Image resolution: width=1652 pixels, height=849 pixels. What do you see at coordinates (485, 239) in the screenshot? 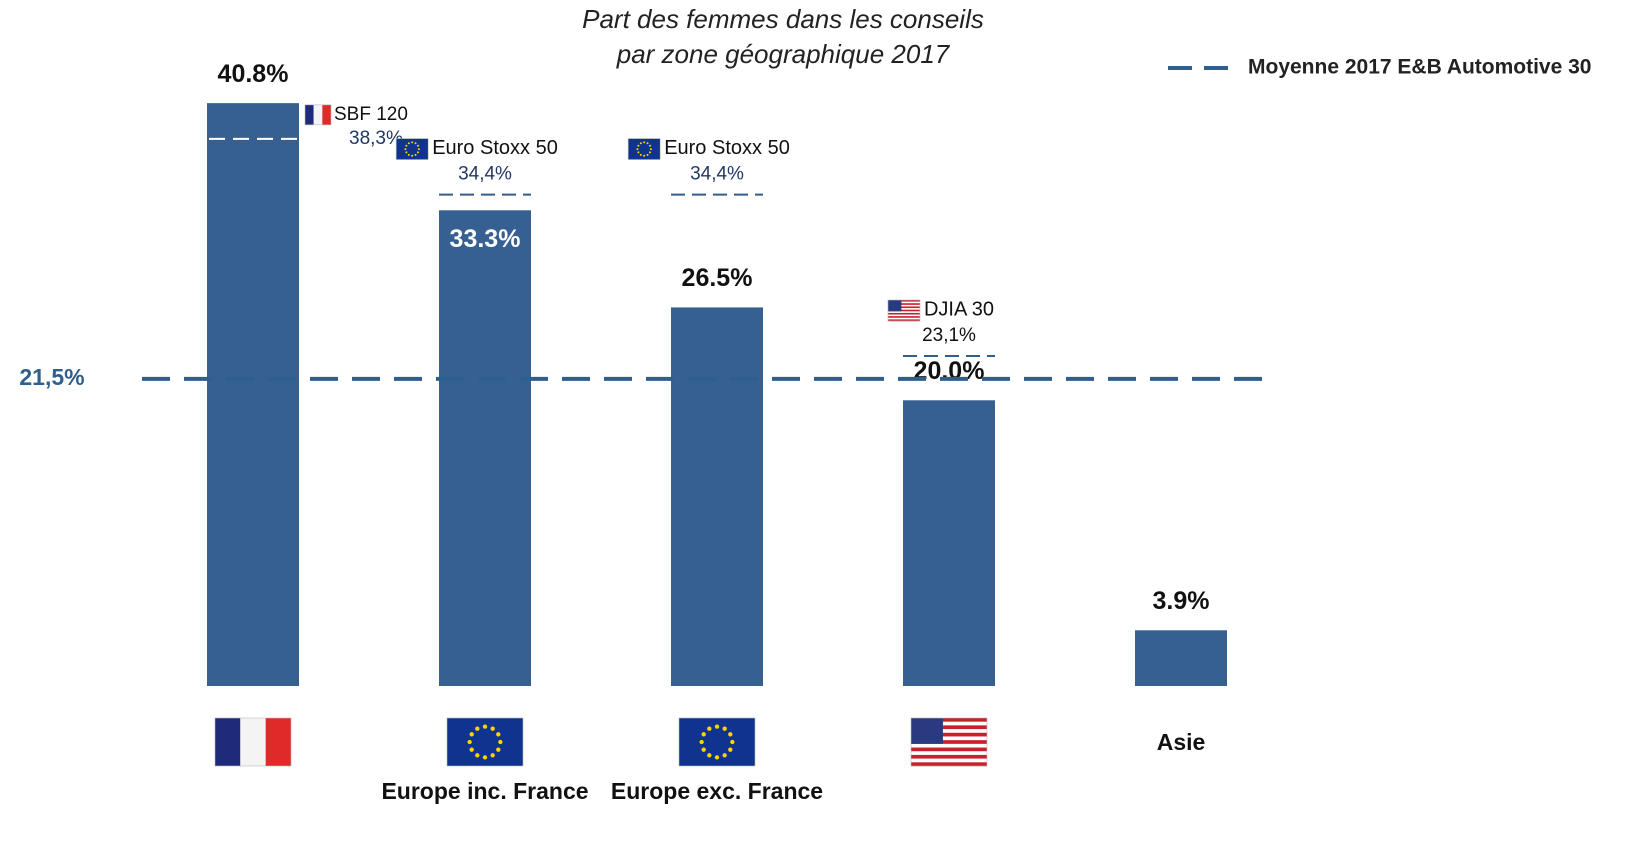
I see `value-label: 33.3%` at bounding box center [485, 239].